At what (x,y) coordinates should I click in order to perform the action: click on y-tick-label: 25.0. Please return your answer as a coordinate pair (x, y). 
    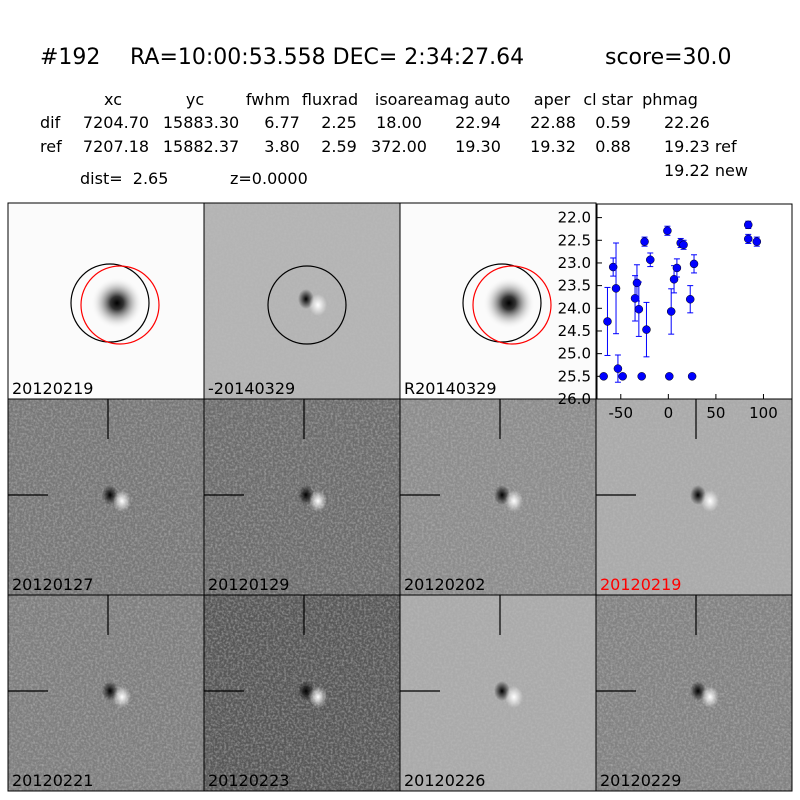
    Looking at the image, I should click on (574, 354).